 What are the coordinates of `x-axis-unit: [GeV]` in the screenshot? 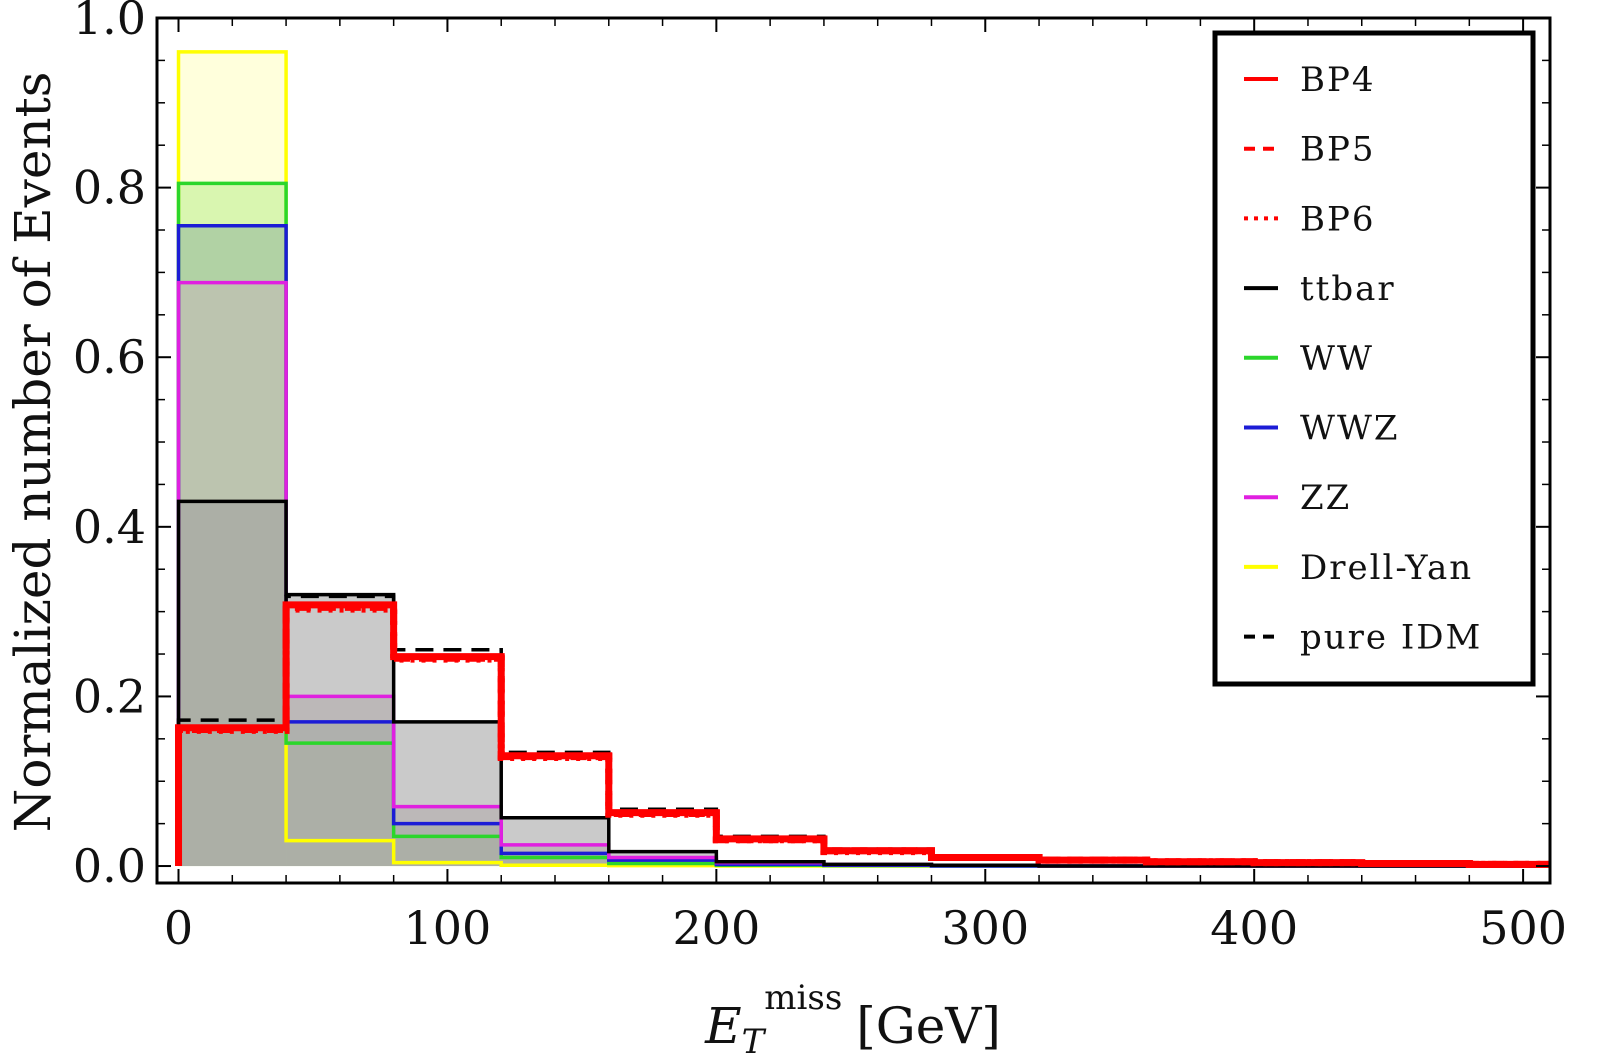 It's located at (928, 1026).